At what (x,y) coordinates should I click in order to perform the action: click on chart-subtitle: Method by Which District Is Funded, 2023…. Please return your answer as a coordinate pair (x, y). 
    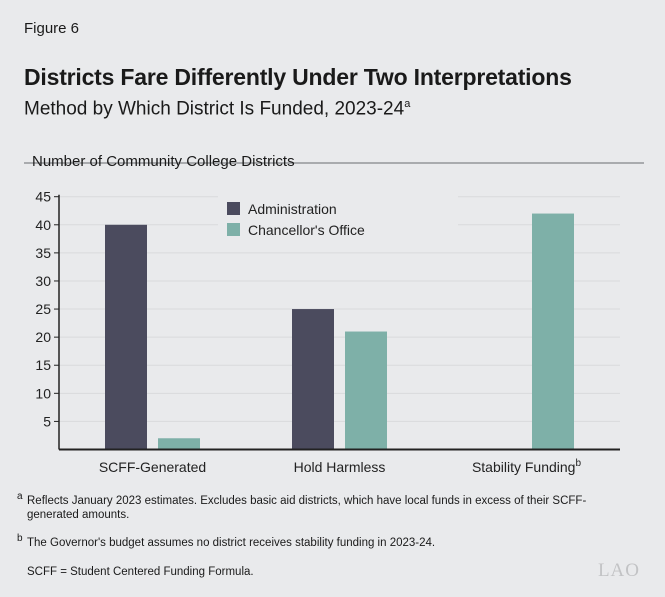
    Looking at the image, I should click on (217, 109).